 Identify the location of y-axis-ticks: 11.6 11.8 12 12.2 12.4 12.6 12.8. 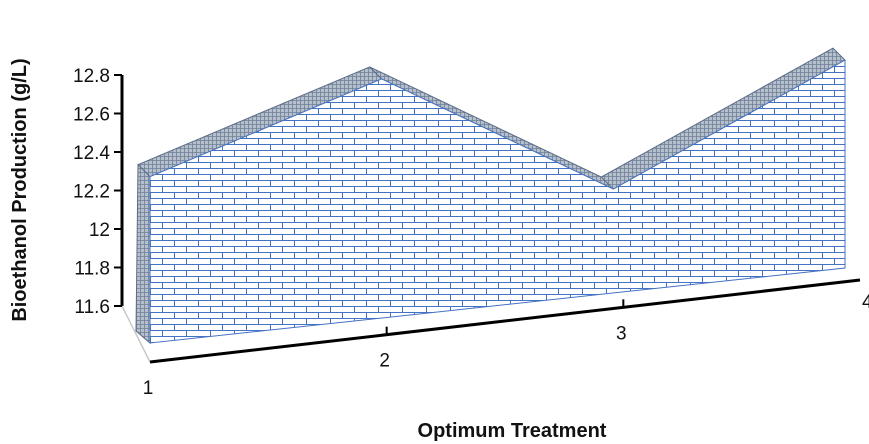
(97, 192).